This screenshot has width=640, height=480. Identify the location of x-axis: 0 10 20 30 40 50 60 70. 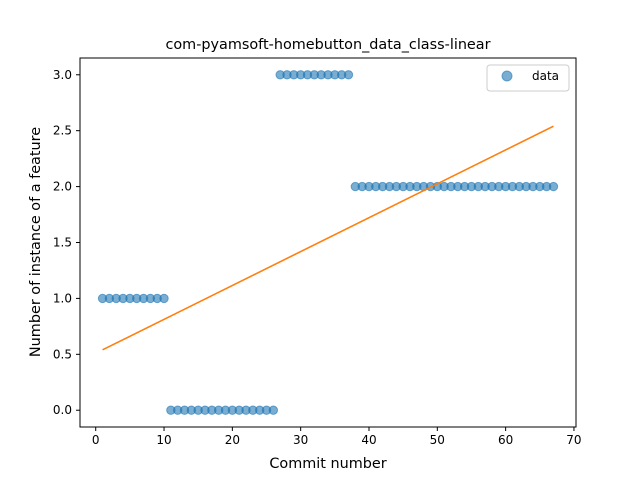
(337, 437).